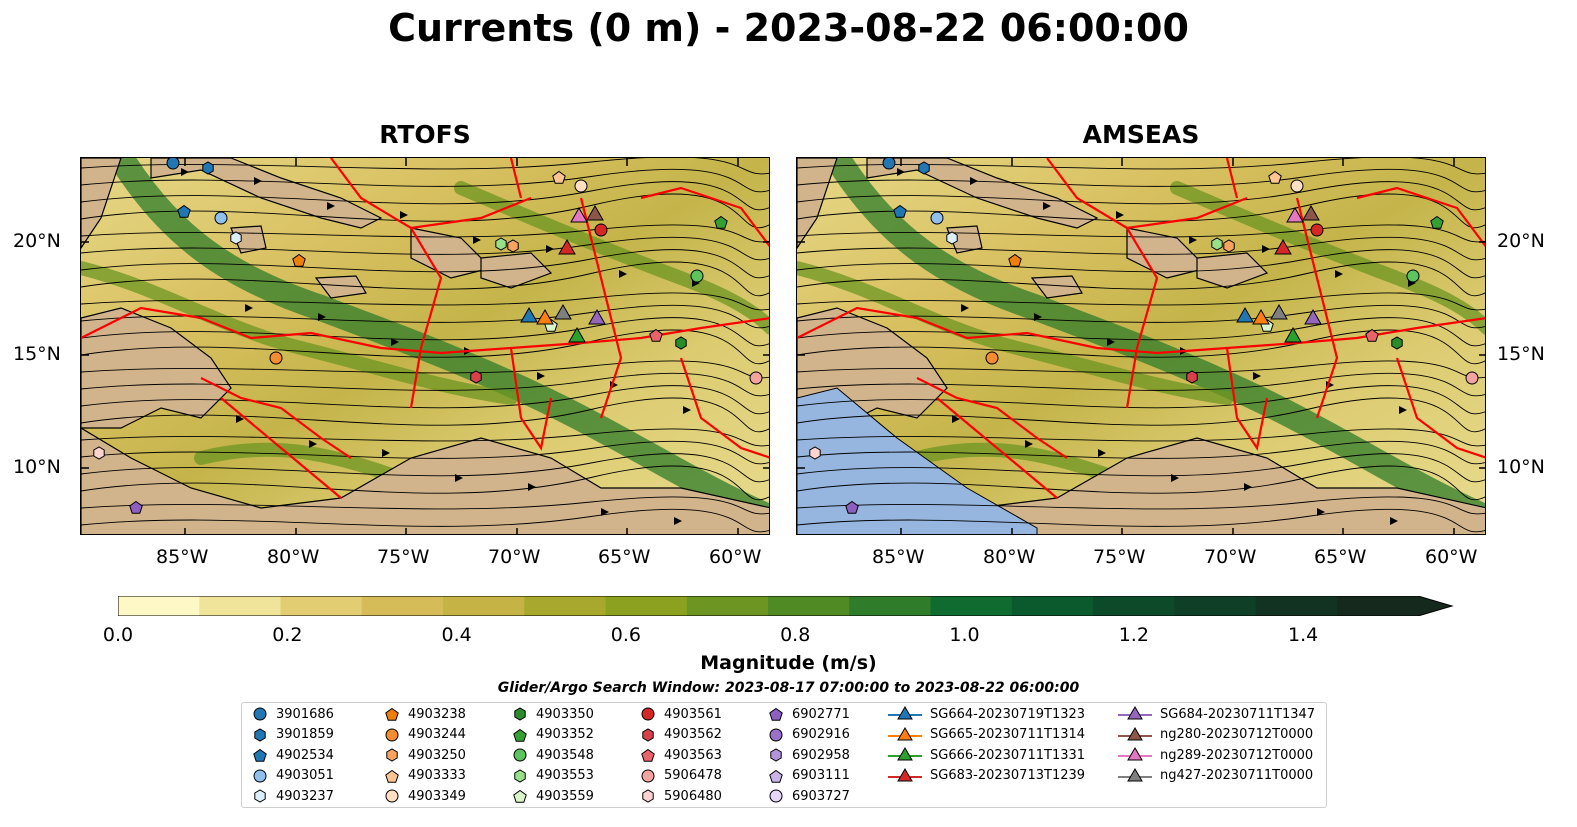 This screenshot has width=1577, height=827. Describe the element at coordinates (1237, 734) in the screenshot. I see `legend-item-label: ng280-20230712T0000` at that location.